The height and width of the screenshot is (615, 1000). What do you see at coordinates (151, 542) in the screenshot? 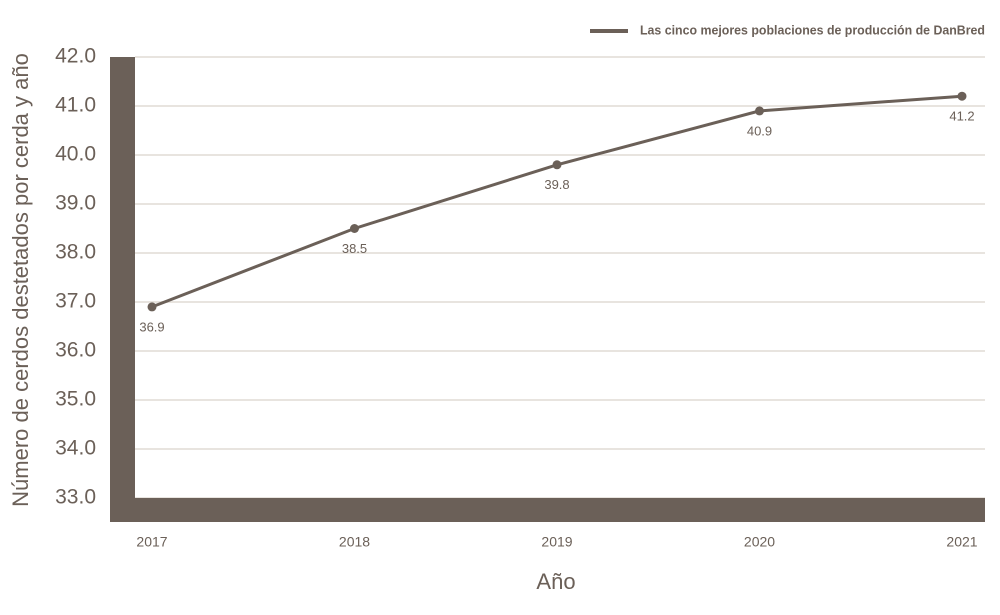
I see `x-tick-label: 2017` at bounding box center [151, 542].